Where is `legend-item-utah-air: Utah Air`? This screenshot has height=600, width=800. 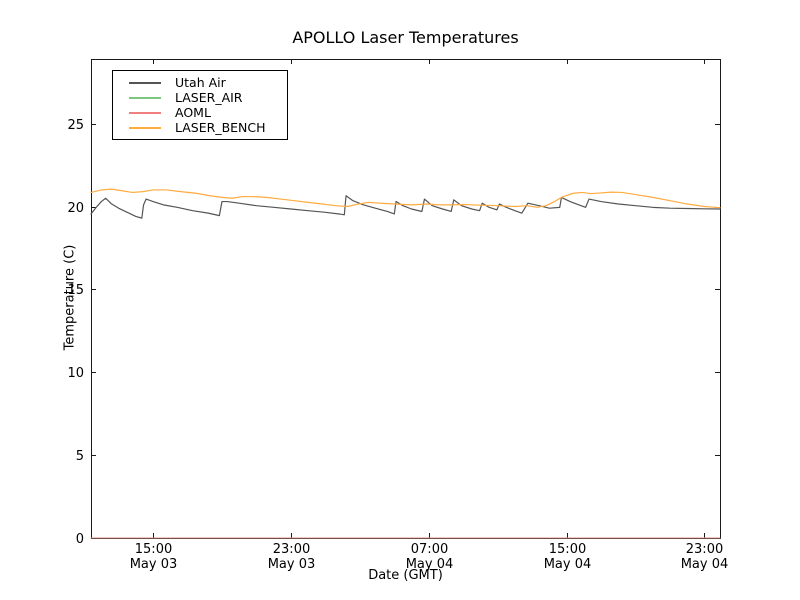
legend-item-utah-air: Utah Air is located at coordinates (200, 82).